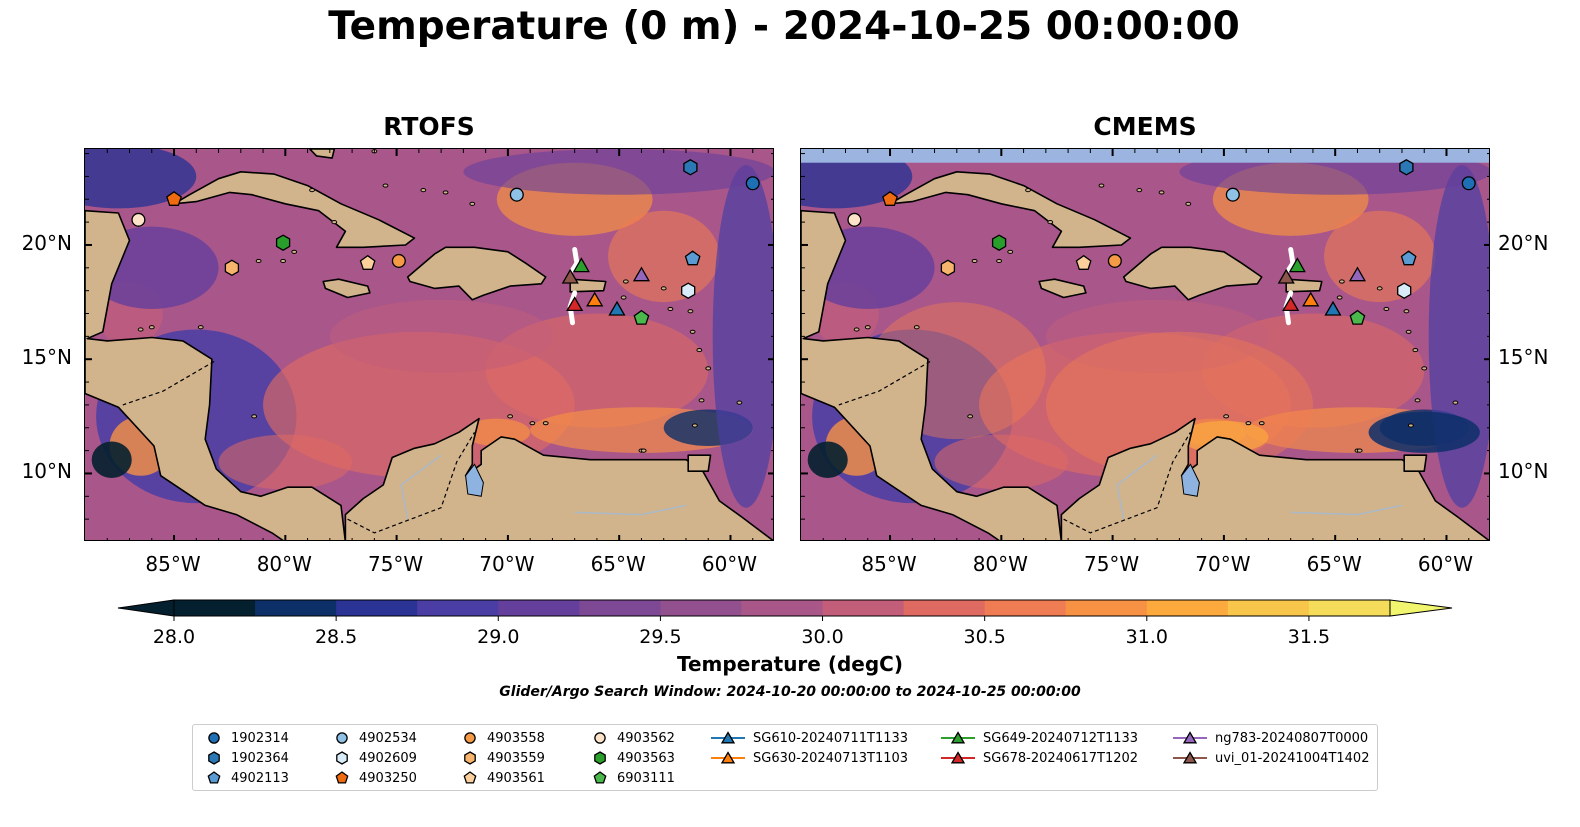 The image size is (1580, 827). Describe the element at coordinates (790, 664) in the screenshot. I see `colorbar-label: Temperature (degC)` at that location.